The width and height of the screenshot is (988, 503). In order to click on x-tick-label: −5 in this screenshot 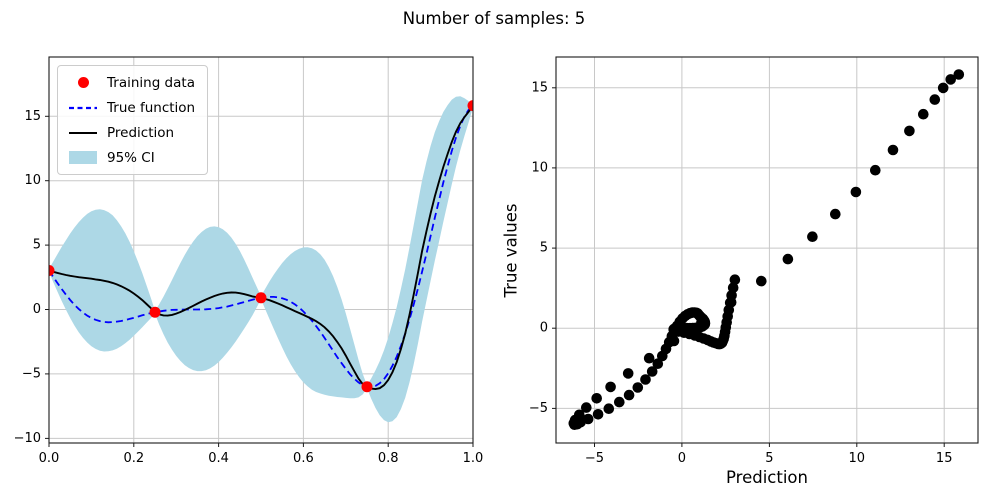, I will do `click(594, 458)`.